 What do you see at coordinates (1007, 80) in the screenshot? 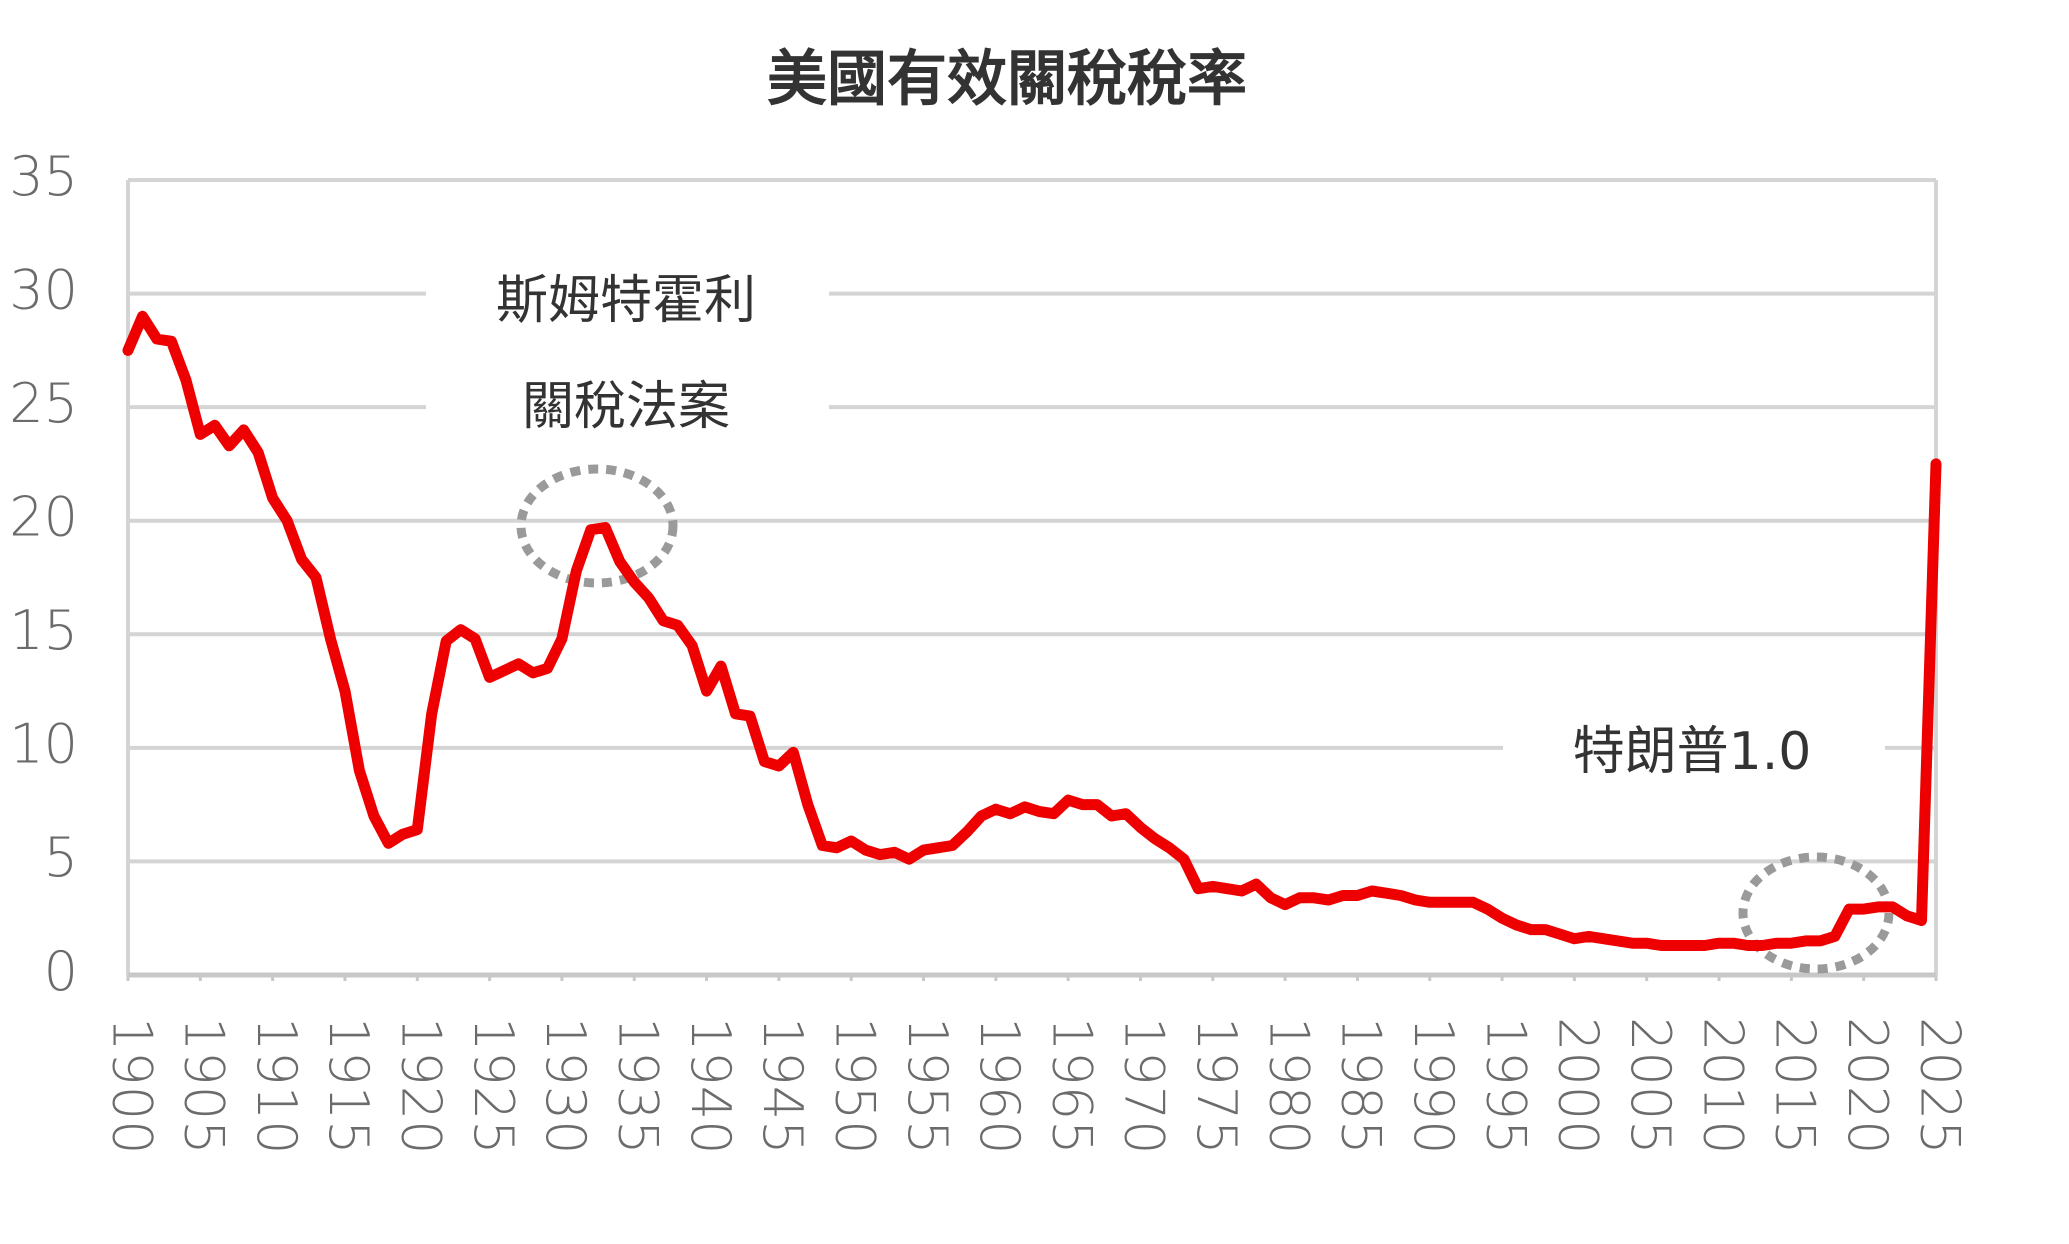
I see `chart-title: 美國有效關稅稅率` at bounding box center [1007, 80].